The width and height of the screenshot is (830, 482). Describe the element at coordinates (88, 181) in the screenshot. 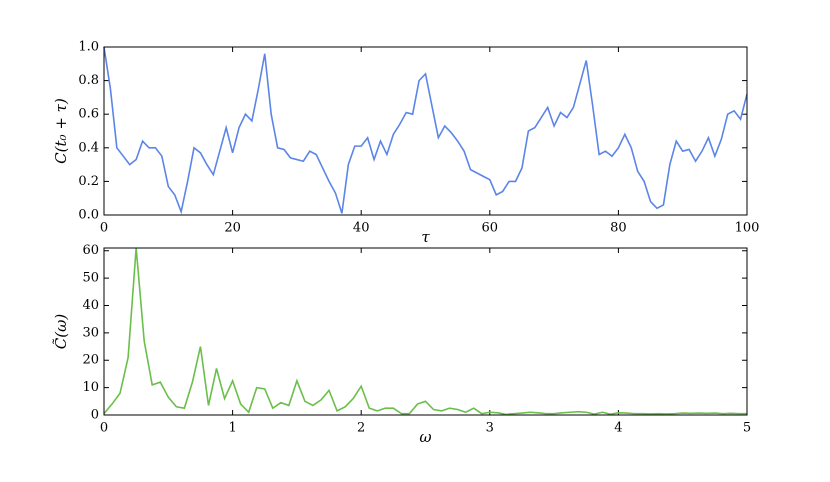

I see `y-tick-label: 0.2` at that location.